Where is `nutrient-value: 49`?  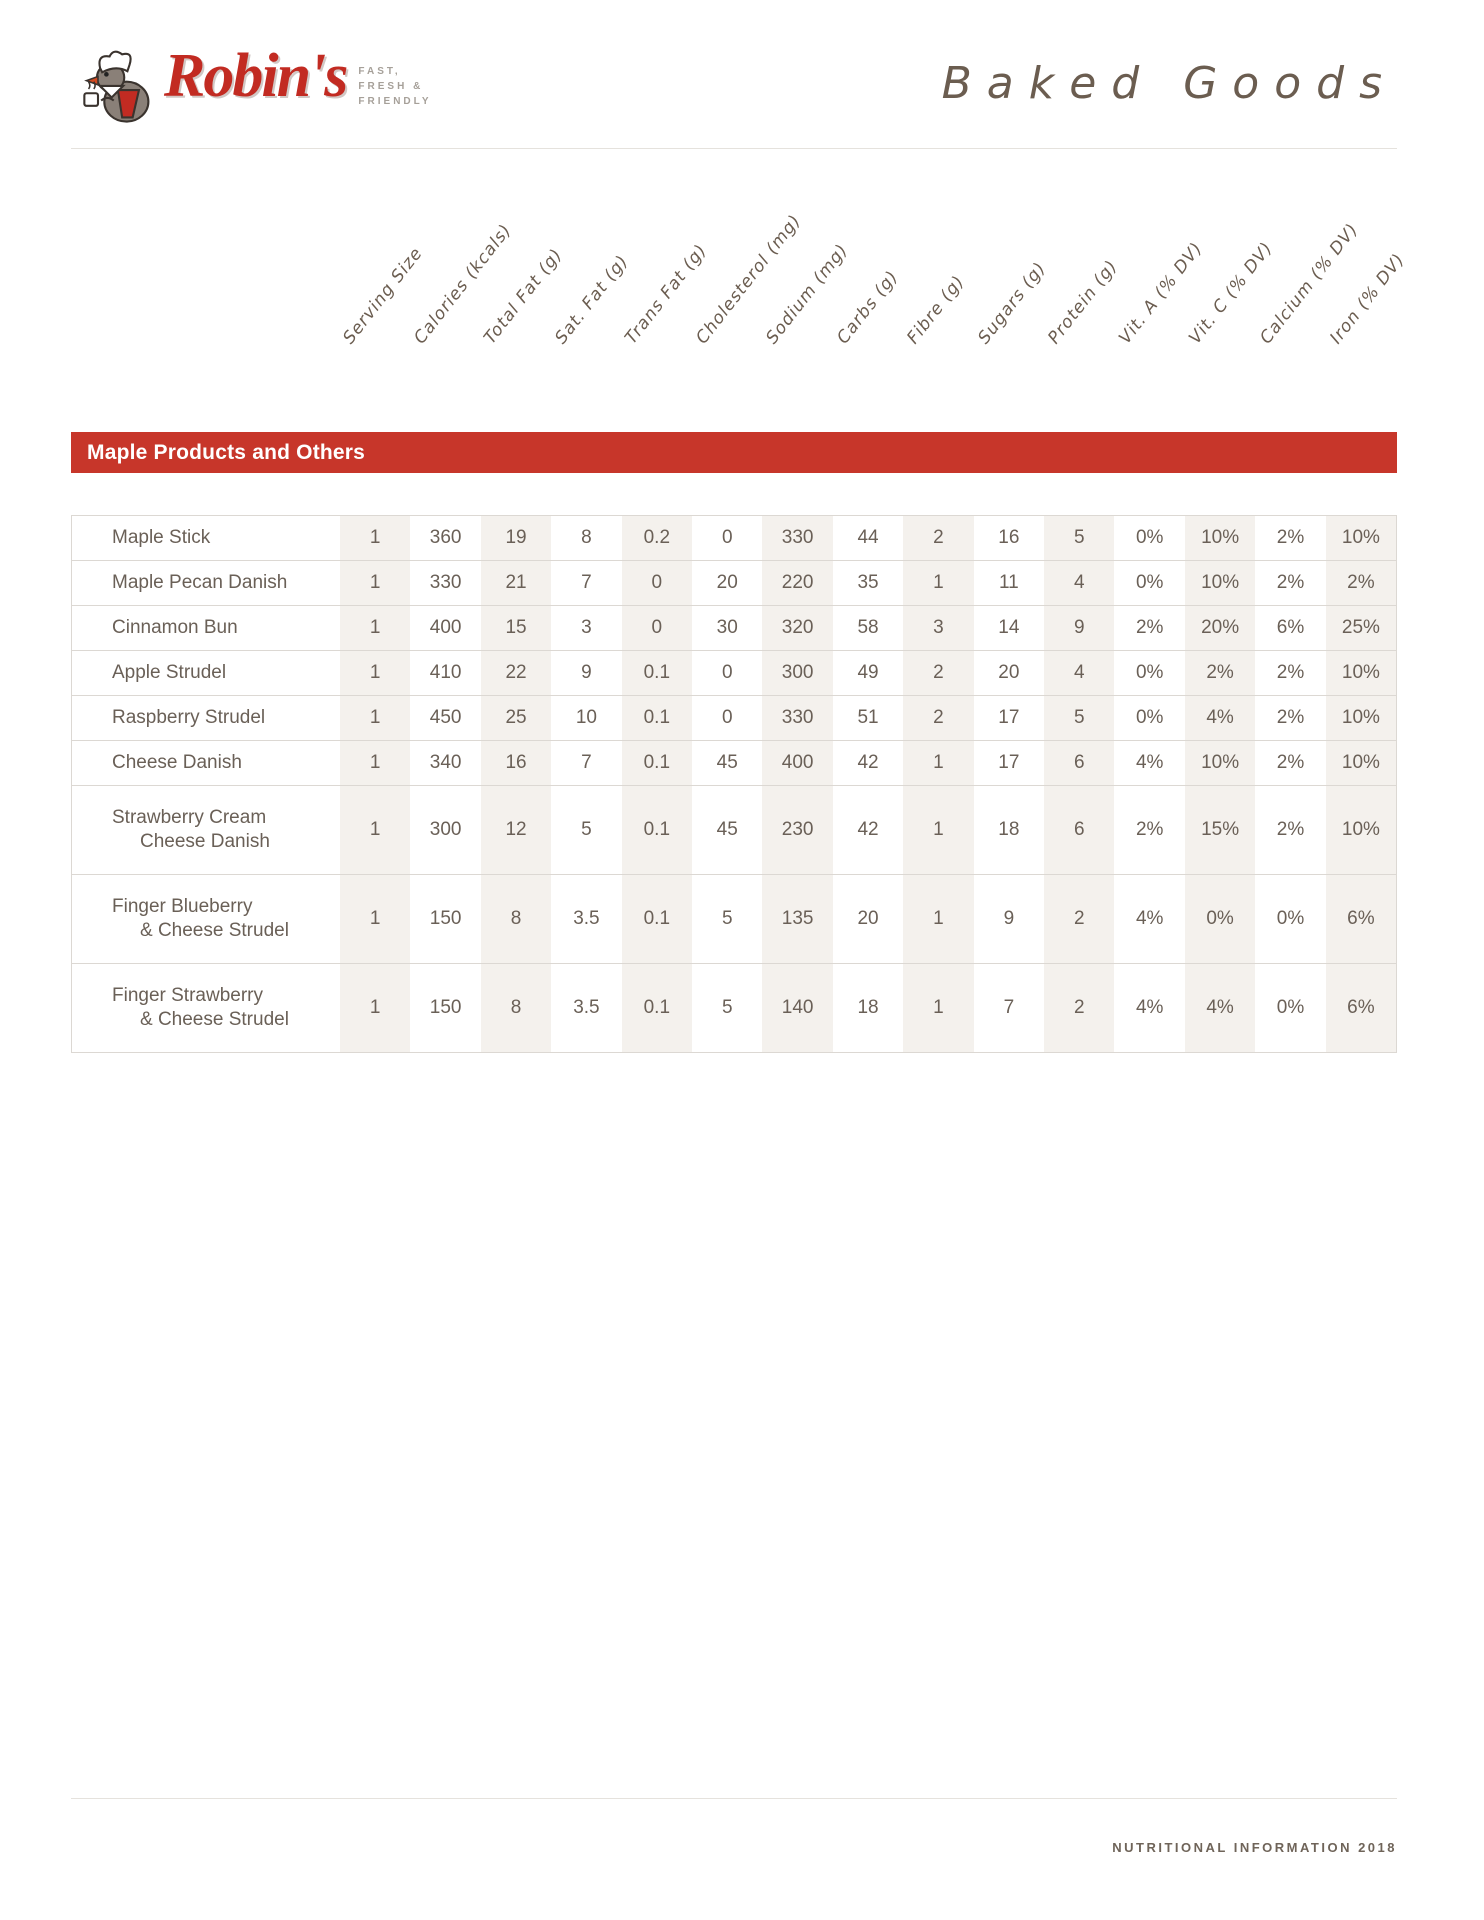 nutrient-value: 49 is located at coordinates (868, 672).